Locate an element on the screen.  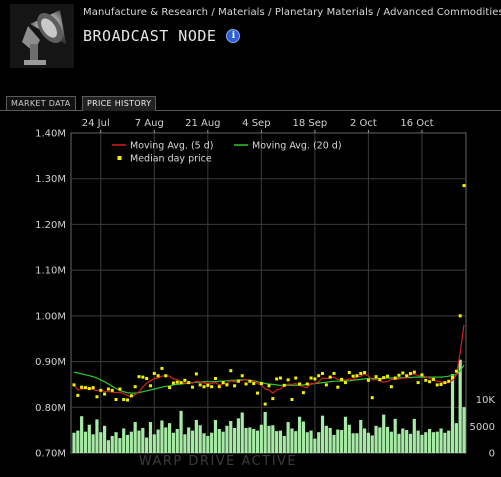
tab-bar: MARKET DATA PRICE HISTORY is located at coordinates (250, 103).